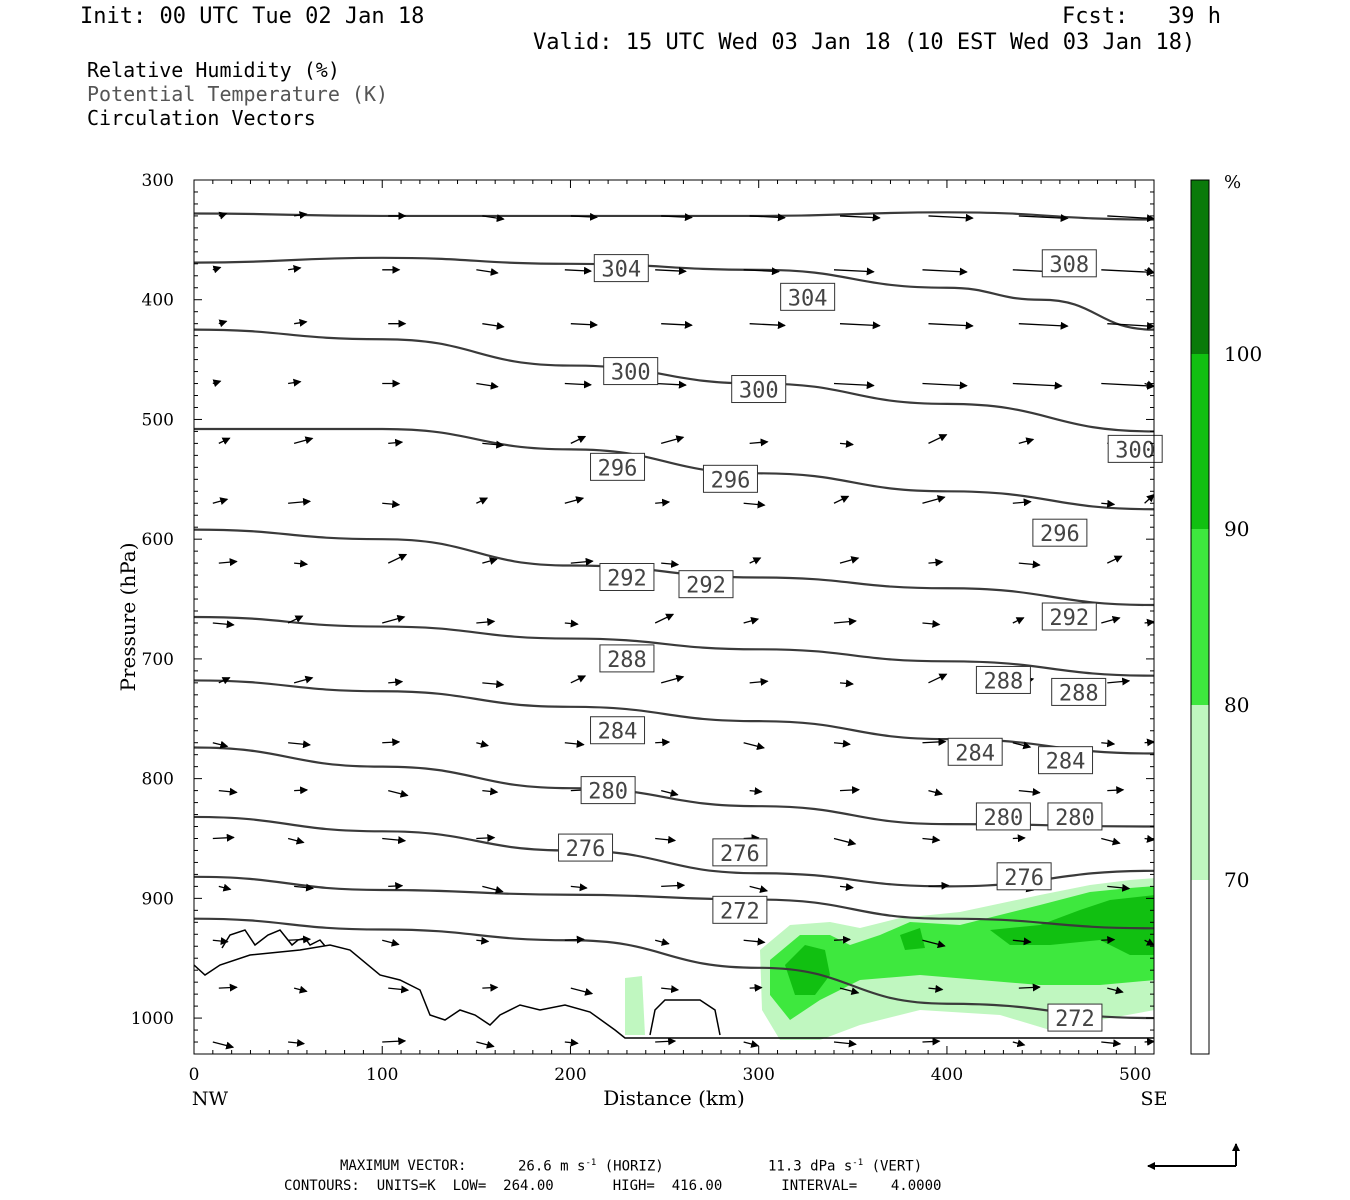  I want to click on isentrope-label-288: 288, so click(627, 658).